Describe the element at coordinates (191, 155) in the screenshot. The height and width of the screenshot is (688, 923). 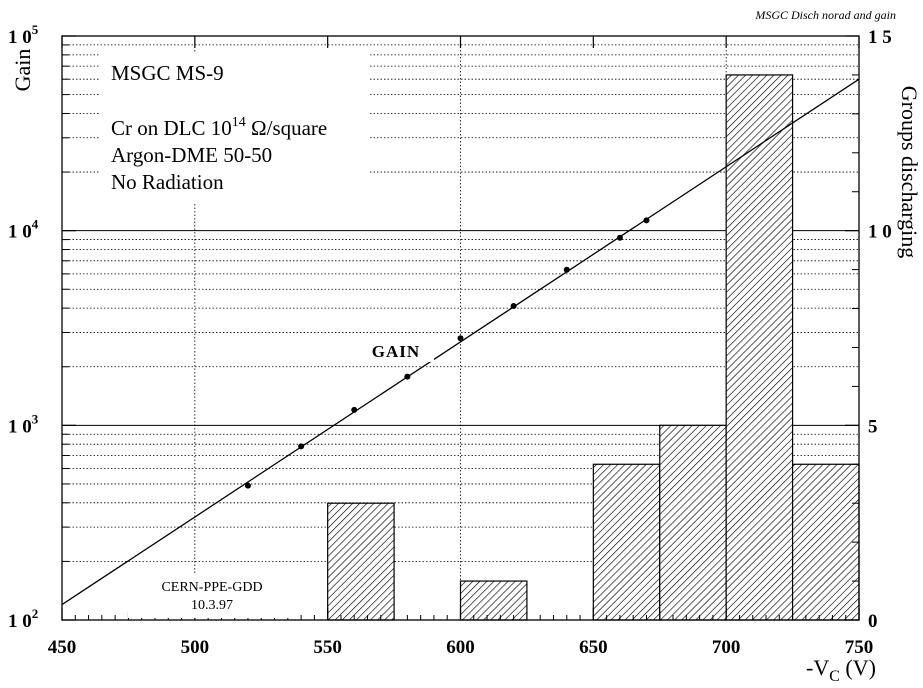
I see `info-gas: Argon-DME 50-50` at that location.